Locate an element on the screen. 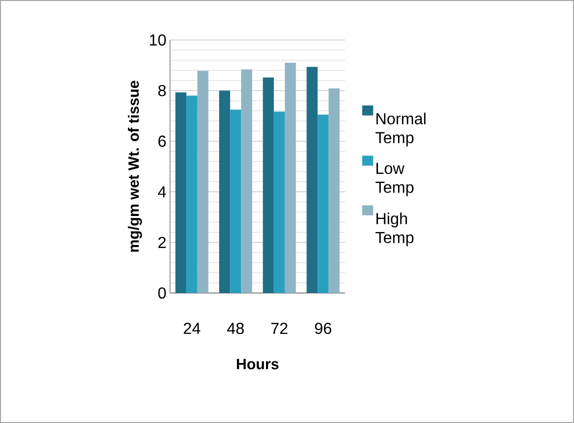  y-tick-label: 0 is located at coordinates (162, 293).